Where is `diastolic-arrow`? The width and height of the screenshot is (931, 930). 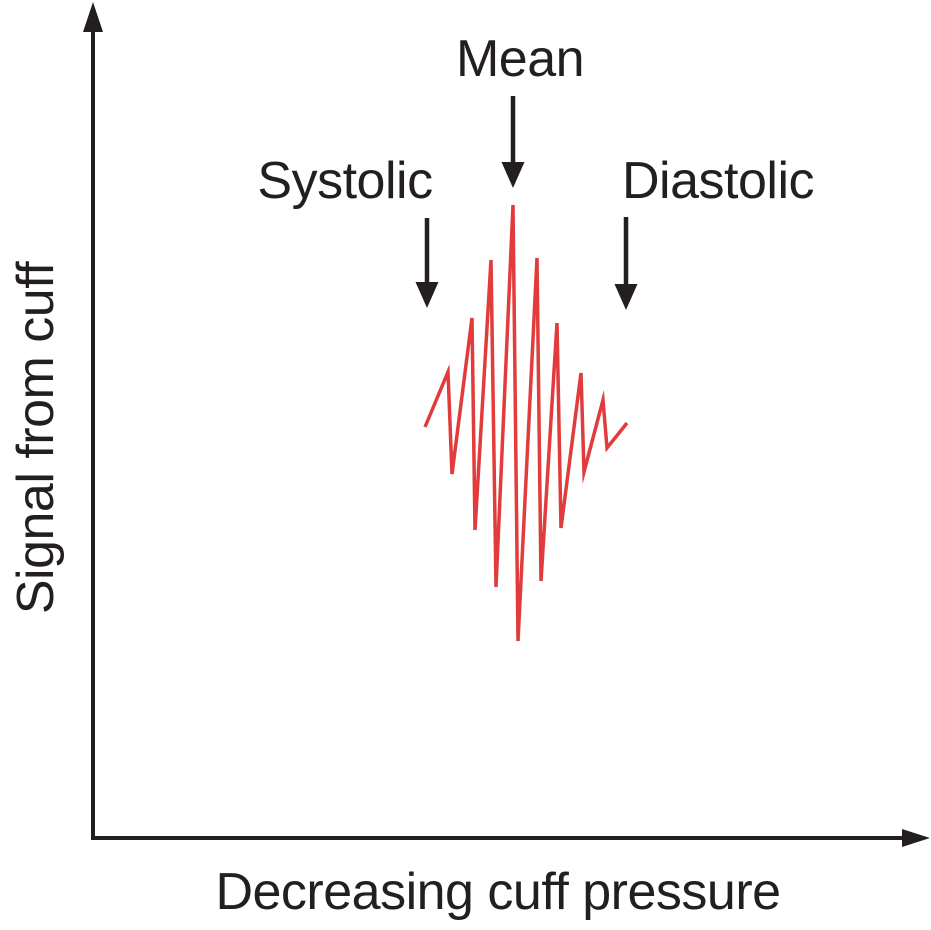
diastolic-arrow is located at coordinates (626, 263).